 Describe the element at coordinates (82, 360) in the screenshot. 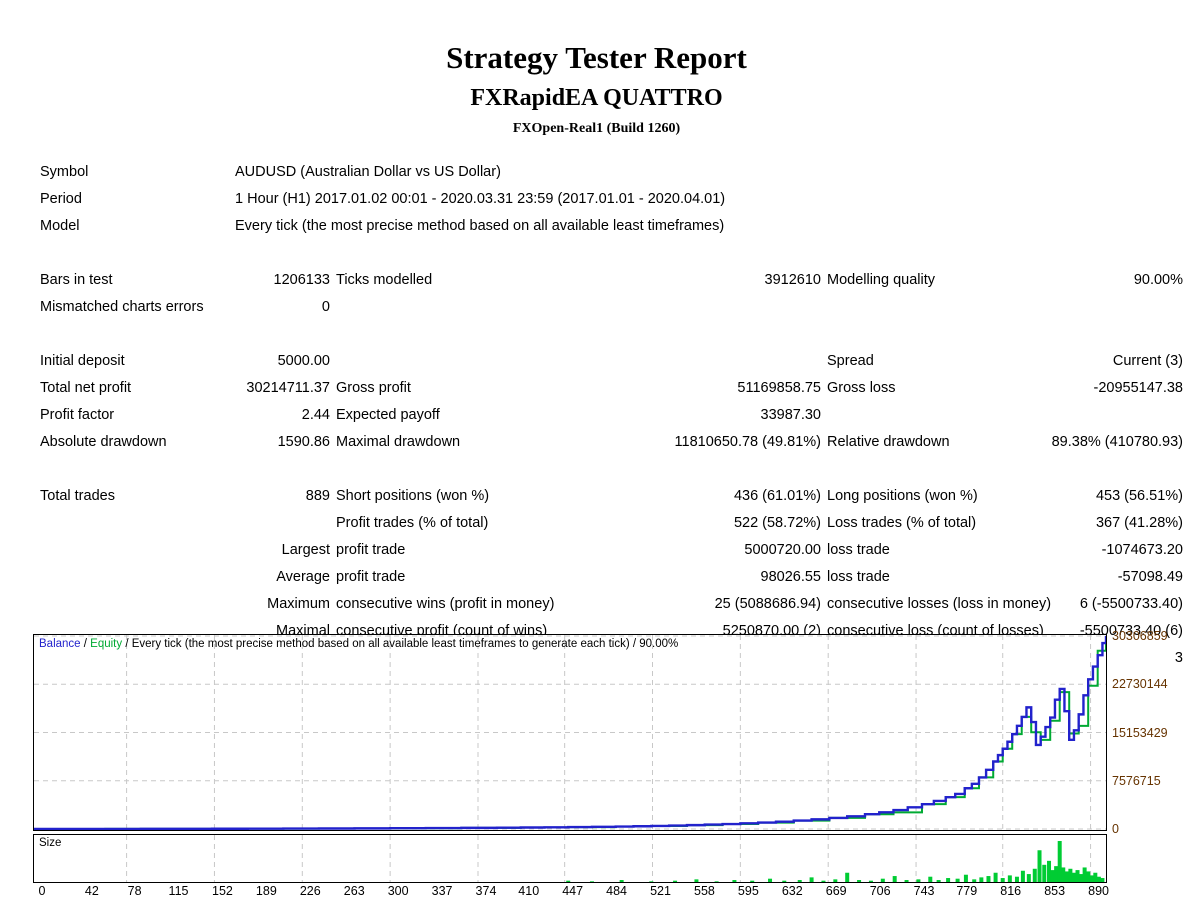

I see `initial-deposit-label: Initial deposit` at that location.